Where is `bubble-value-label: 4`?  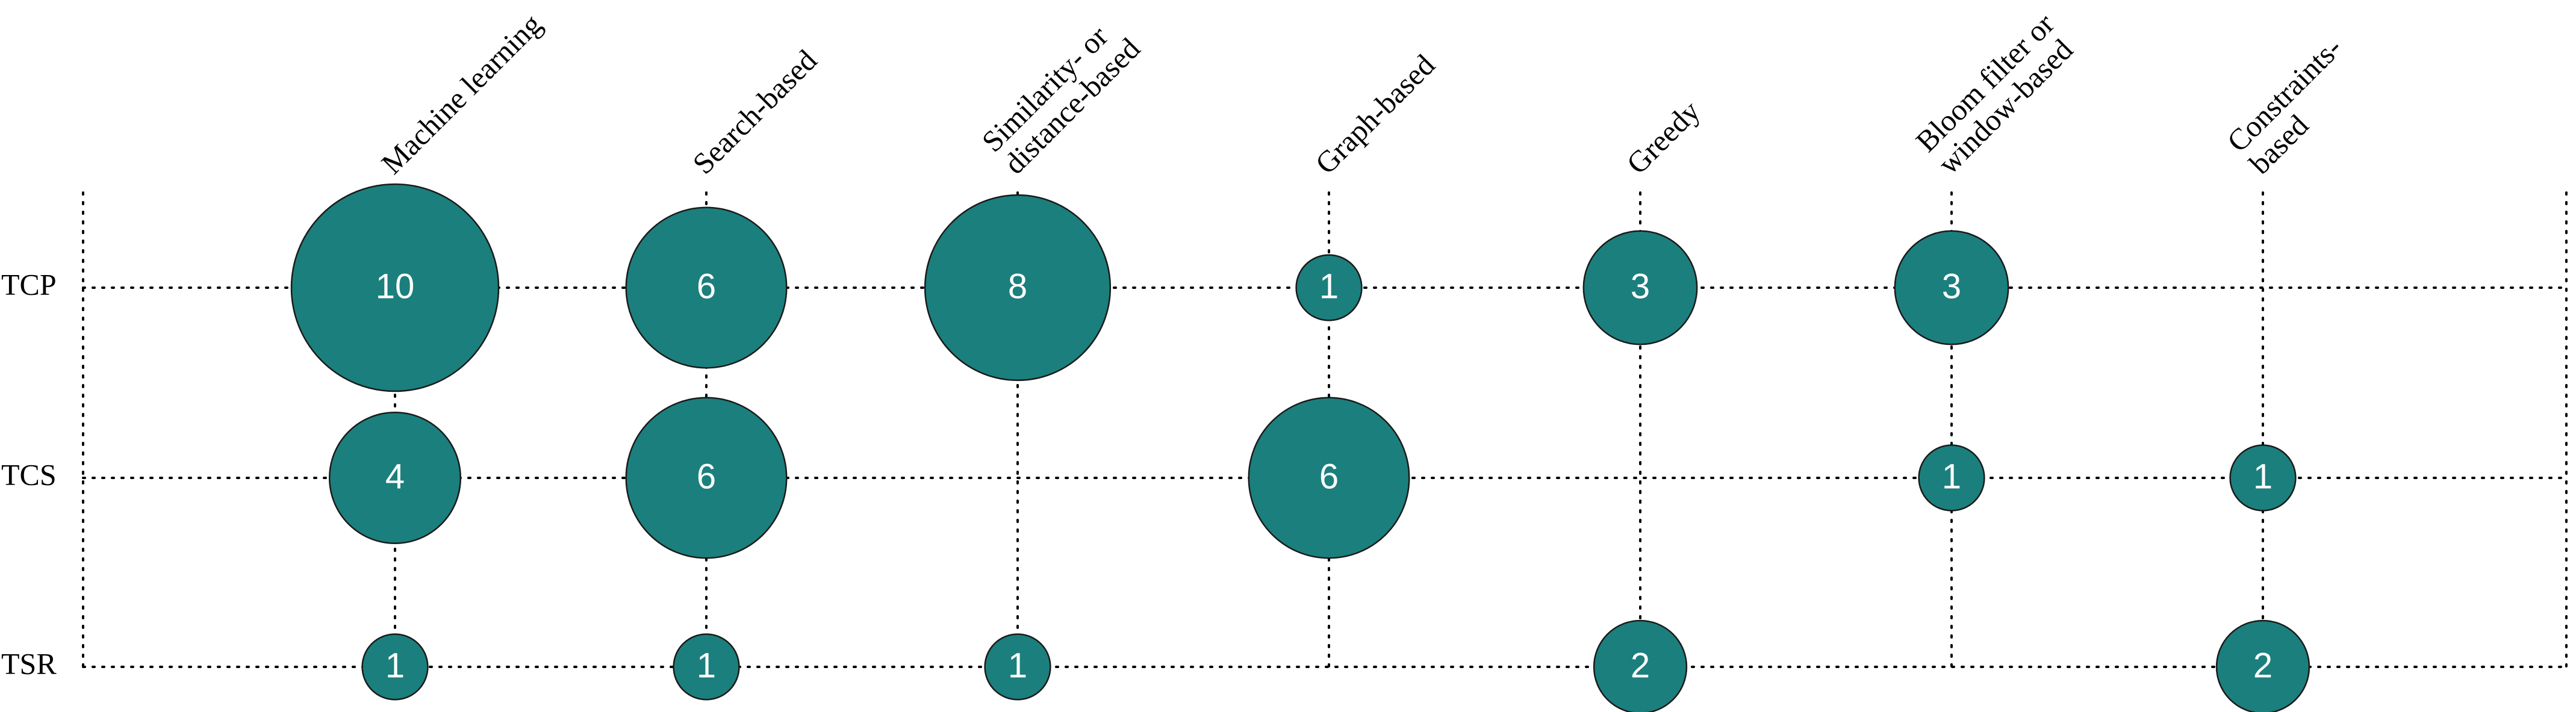
bubble-value-label: 4 is located at coordinates (395, 476).